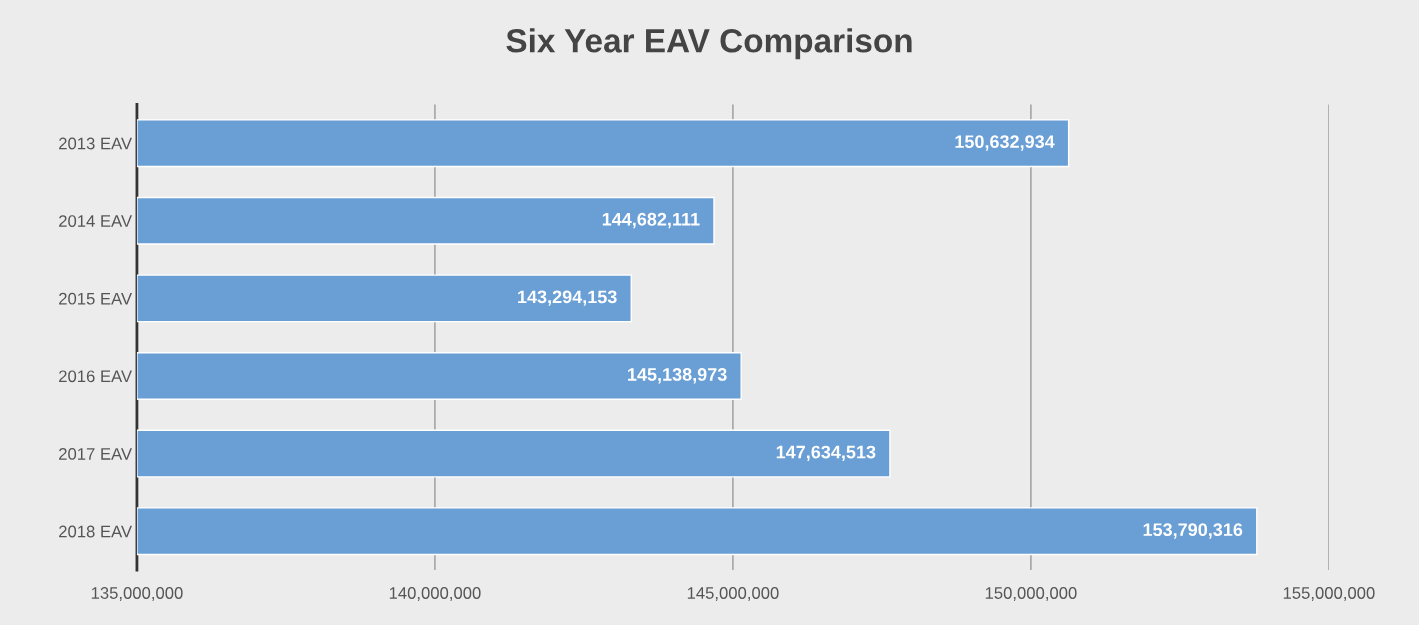 The image size is (1419, 625). Describe the element at coordinates (826, 453) in the screenshot. I see `data-label: 147,634,513` at that location.